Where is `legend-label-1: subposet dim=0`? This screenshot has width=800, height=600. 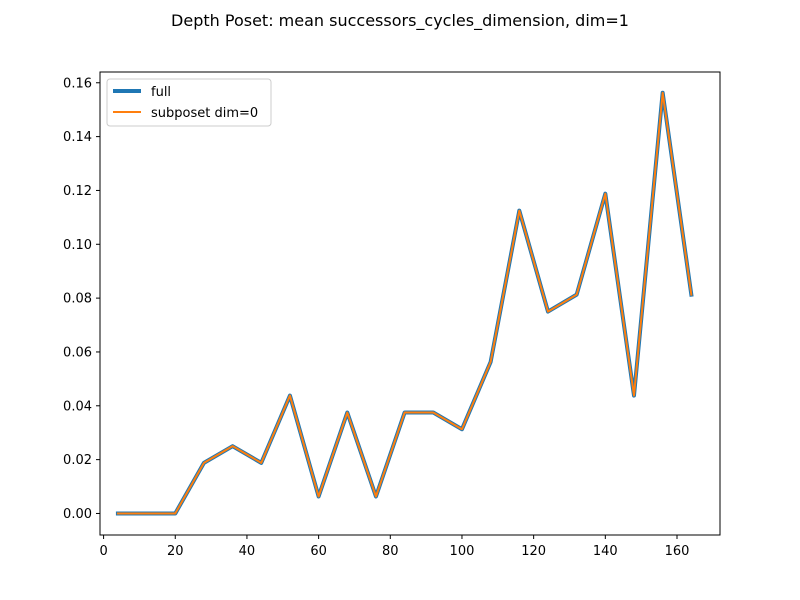
legend-label-1: subposet dim=0 is located at coordinates (204, 113).